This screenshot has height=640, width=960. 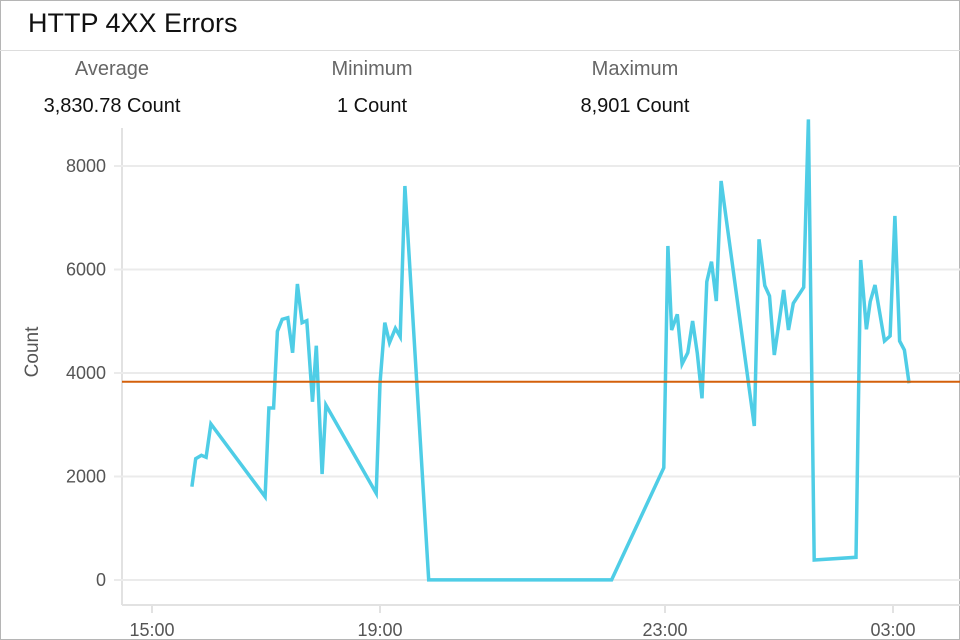 I want to click on stat-maximum: Maximum 8,901 Count, so click(x=635, y=88).